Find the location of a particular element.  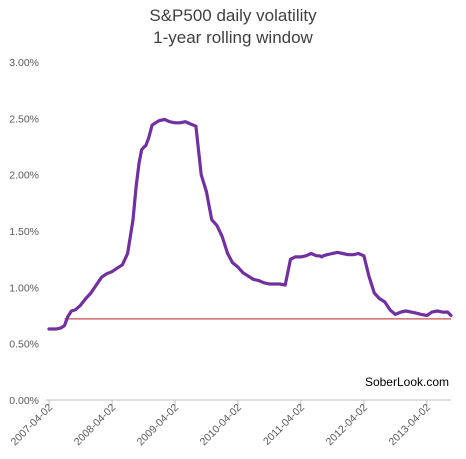

x-tick-label: 2008-04-02 is located at coordinates (95, 425).